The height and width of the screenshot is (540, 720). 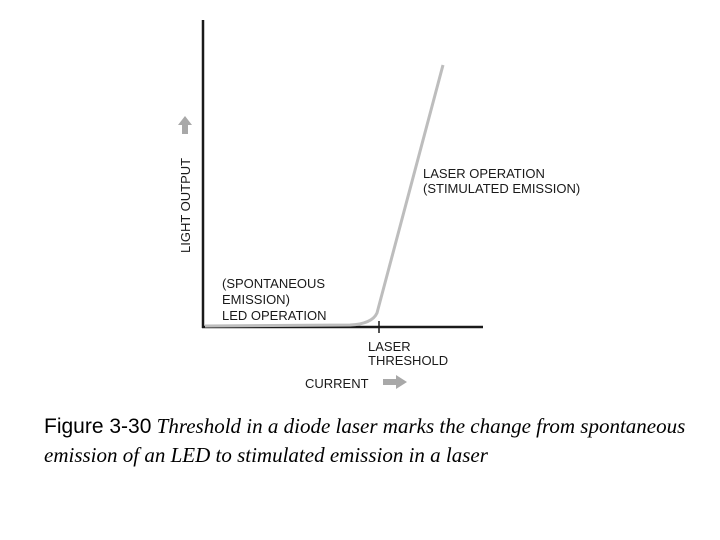 I want to click on arrow-right-icon, so click(x=395, y=382).